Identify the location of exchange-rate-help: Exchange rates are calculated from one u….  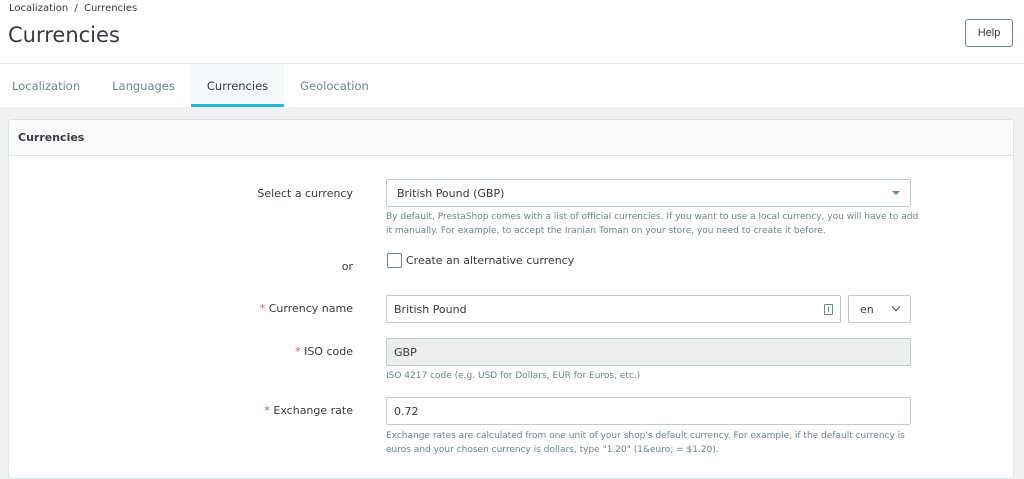
(645, 443).